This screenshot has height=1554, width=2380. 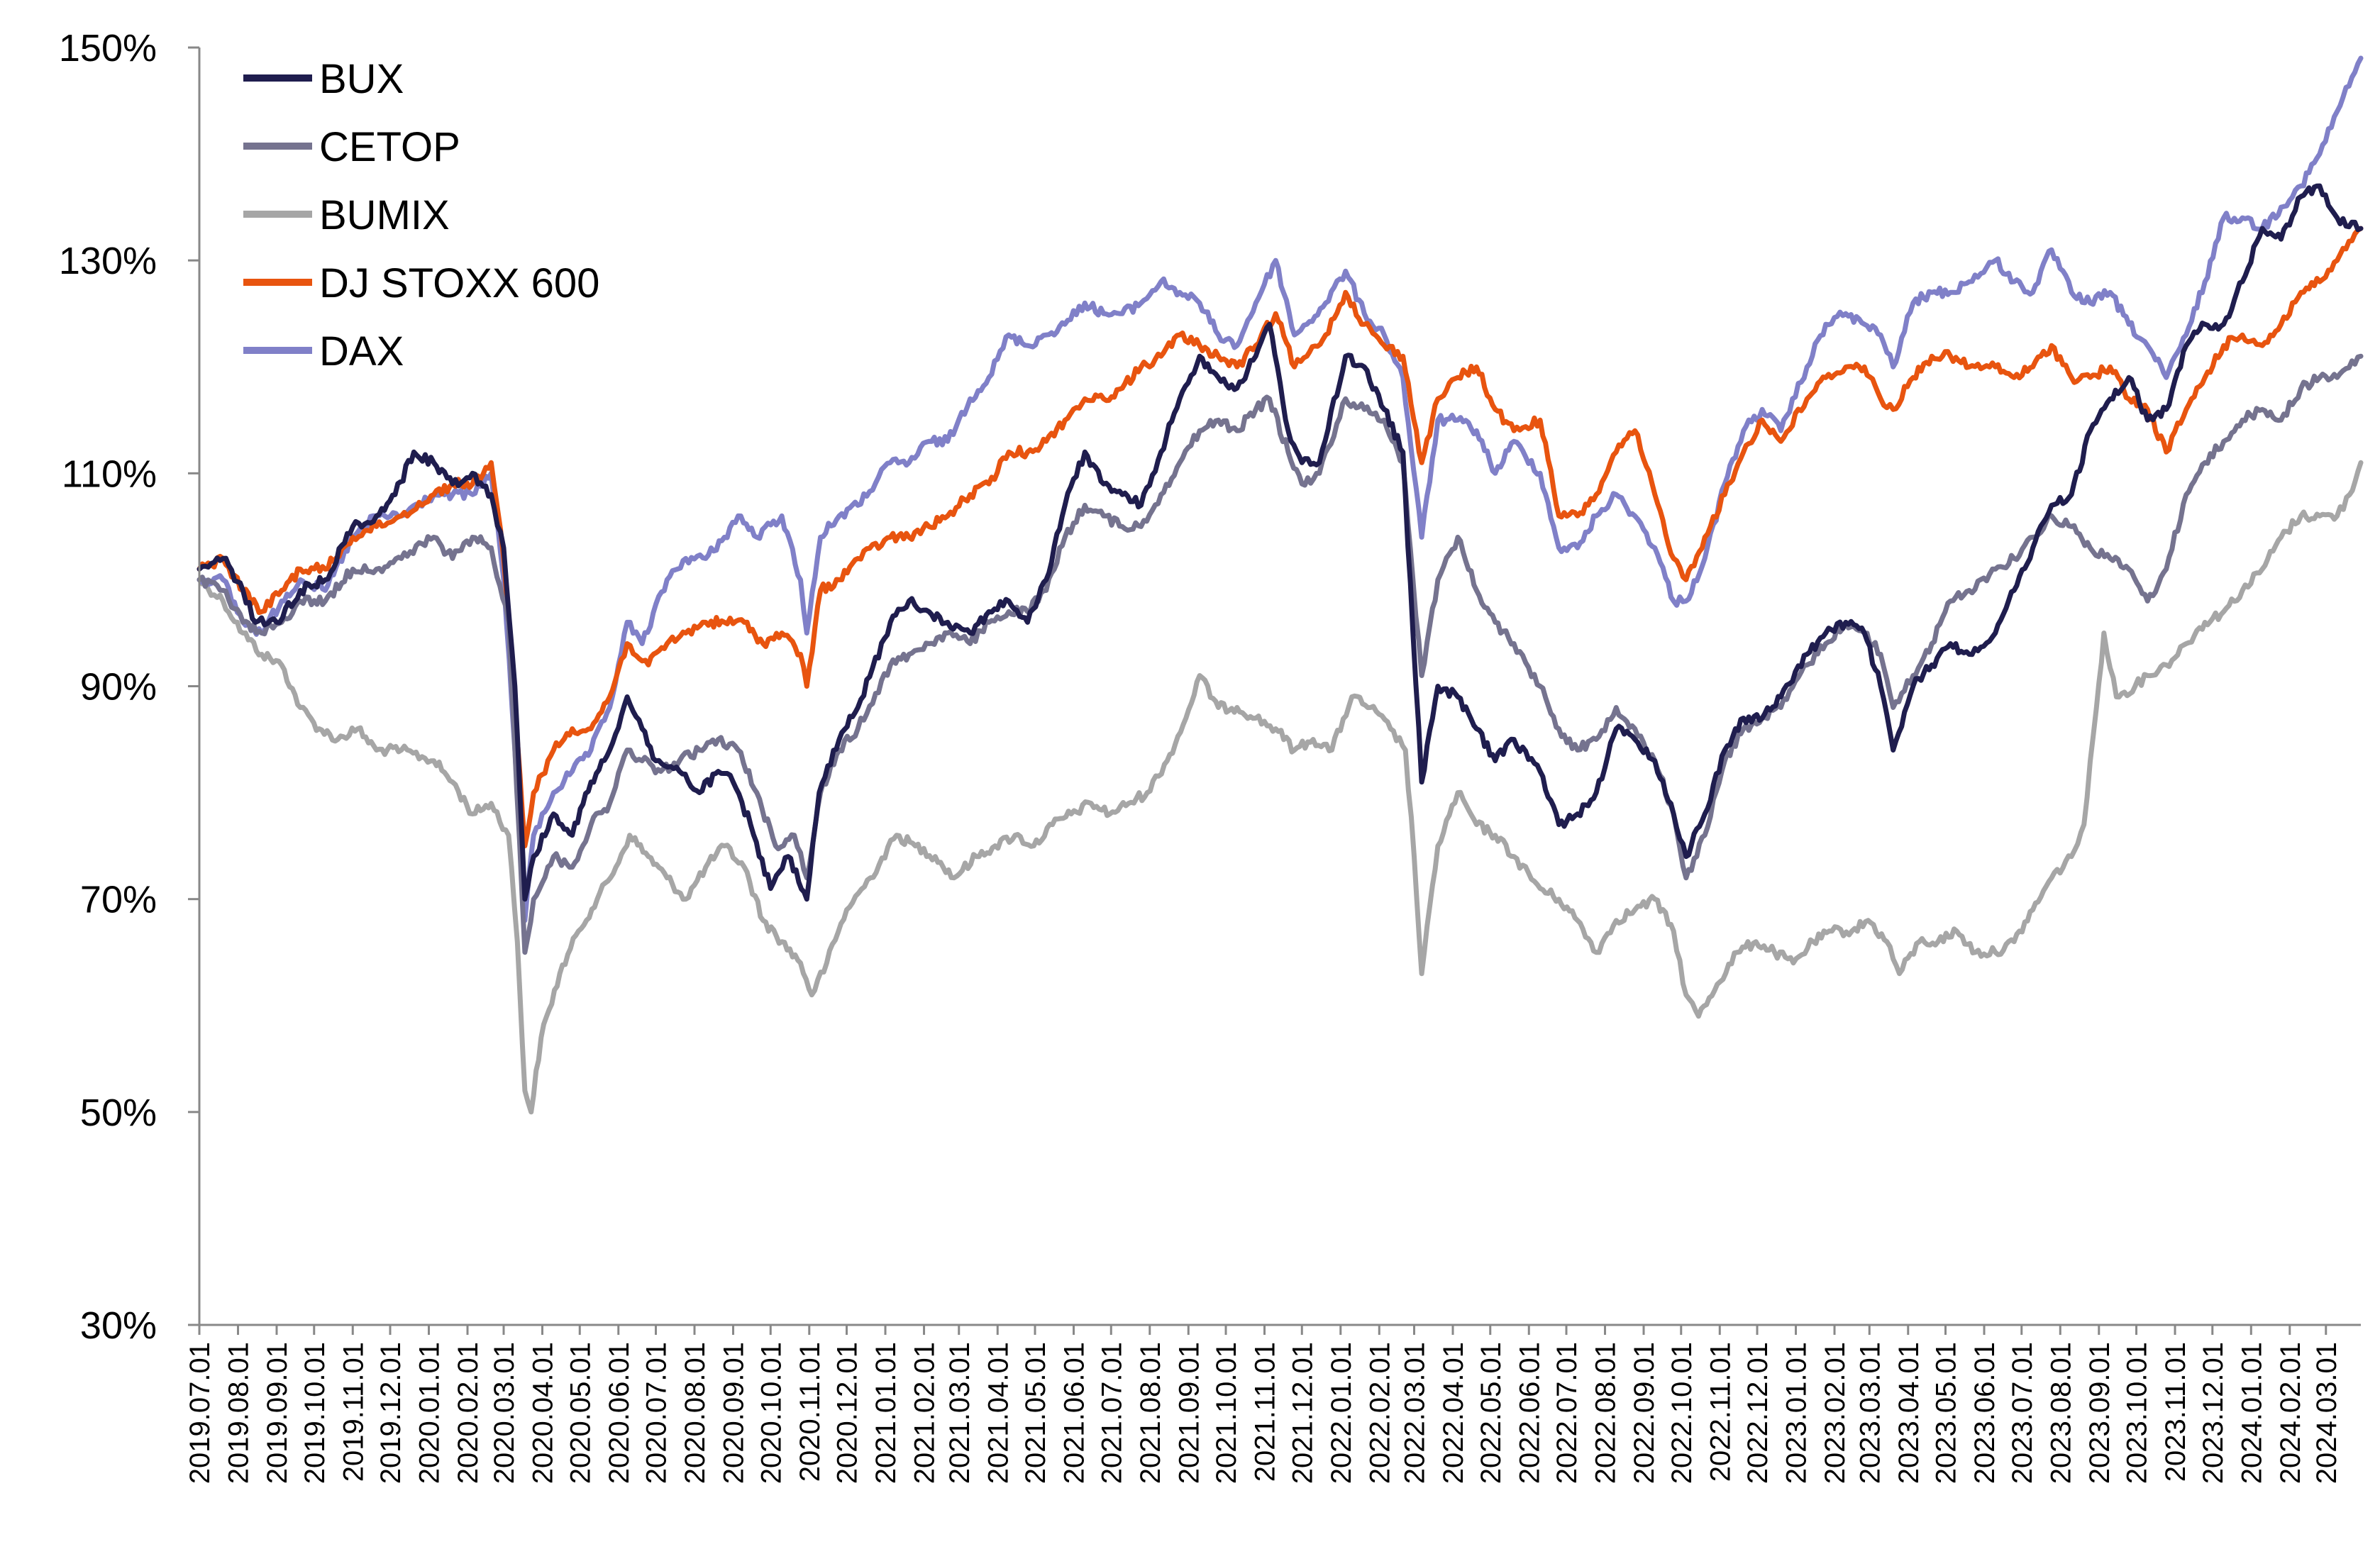 I want to click on x-tick-label: 2024.03.01, so click(x=2326, y=1413).